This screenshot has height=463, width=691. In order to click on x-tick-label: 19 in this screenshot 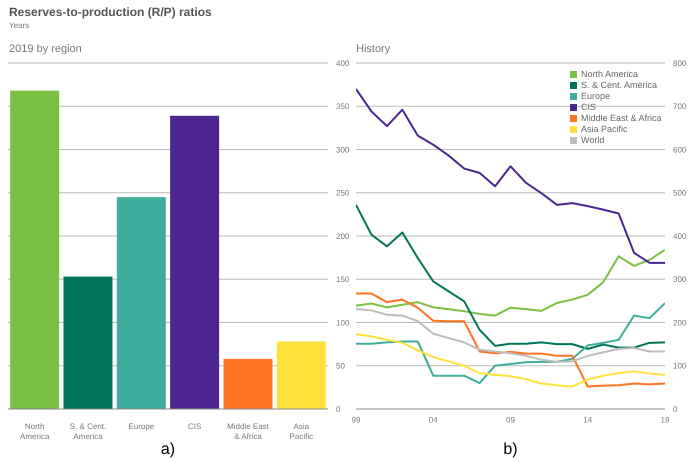, I will do `click(665, 420)`.